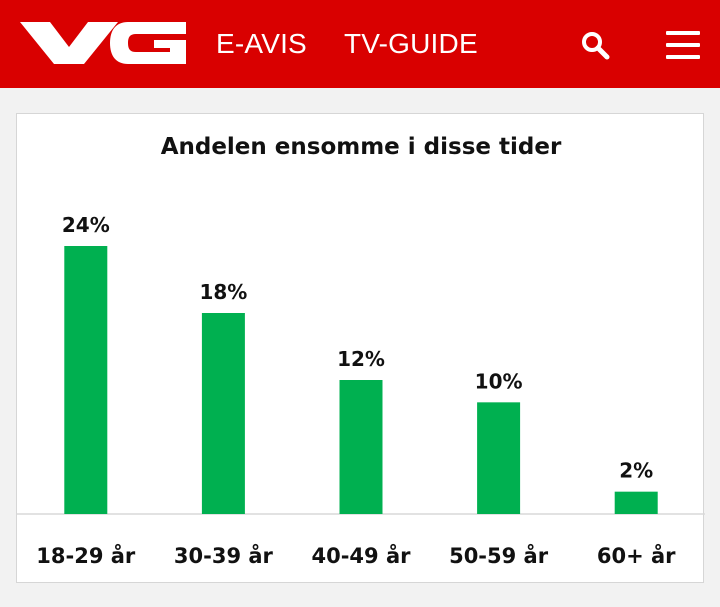  What do you see at coordinates (103, 43) in the screenshot?
I see `vg-logo: VG` at bounding box center [103, 43].